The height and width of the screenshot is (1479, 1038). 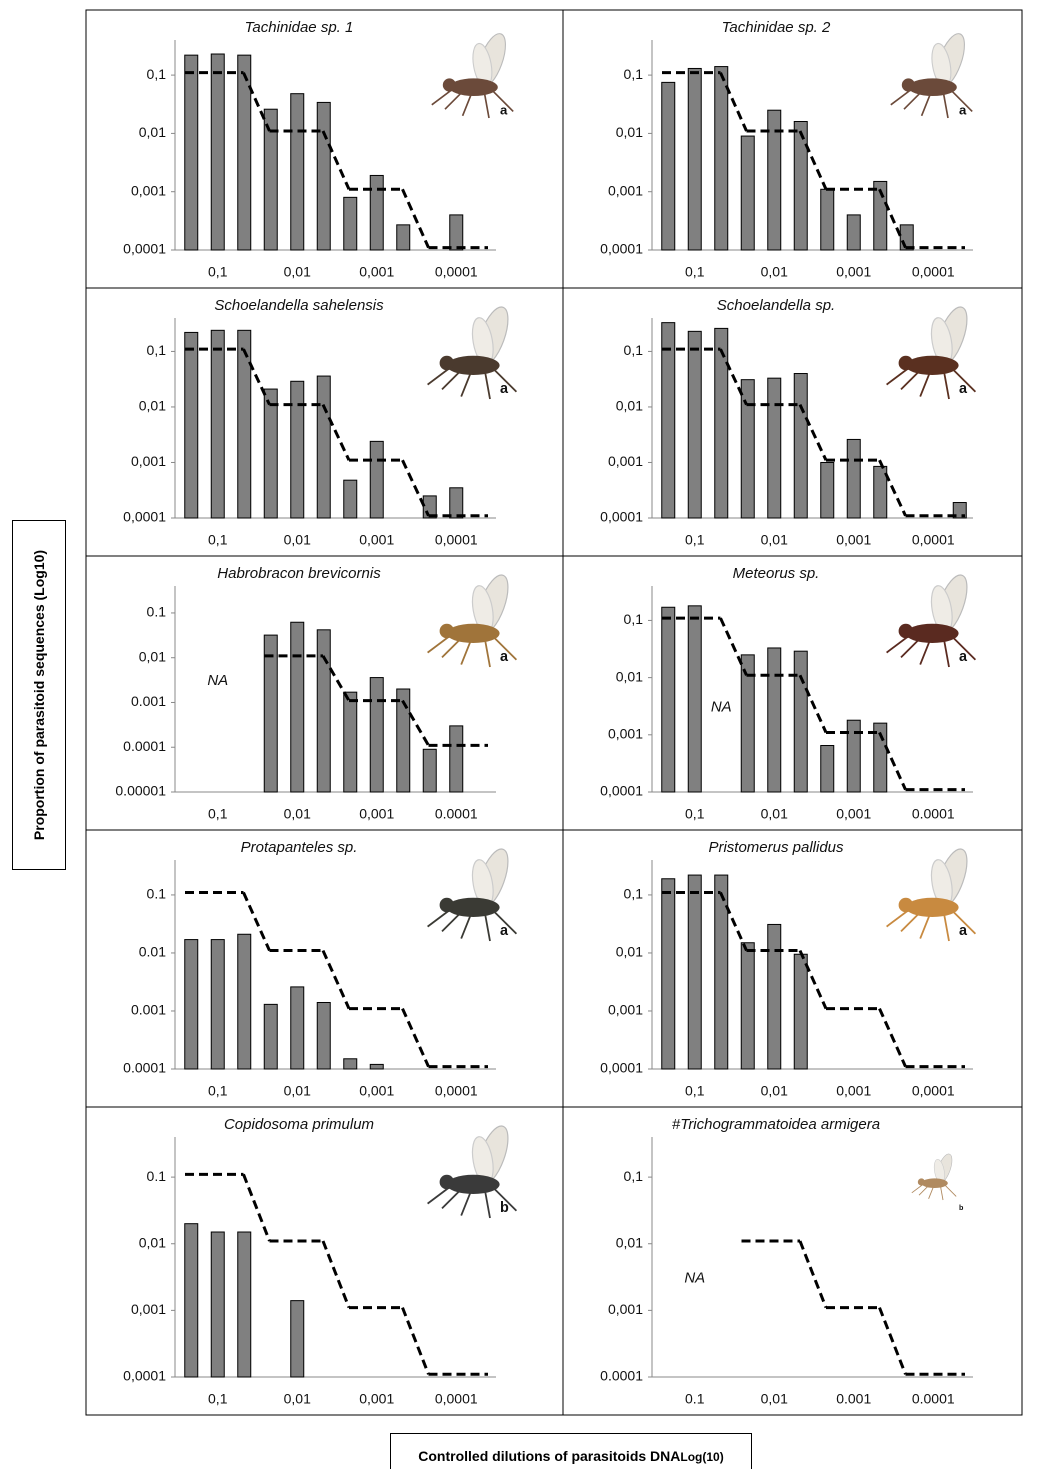 I want to click on y-tick-label: 0.00001, so click(x=140, y=791).